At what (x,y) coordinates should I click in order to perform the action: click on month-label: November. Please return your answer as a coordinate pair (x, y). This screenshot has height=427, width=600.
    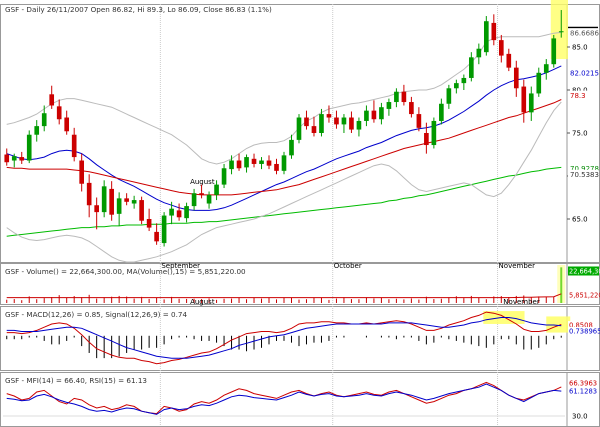
    Looking at the image, I should click on (517, 266).